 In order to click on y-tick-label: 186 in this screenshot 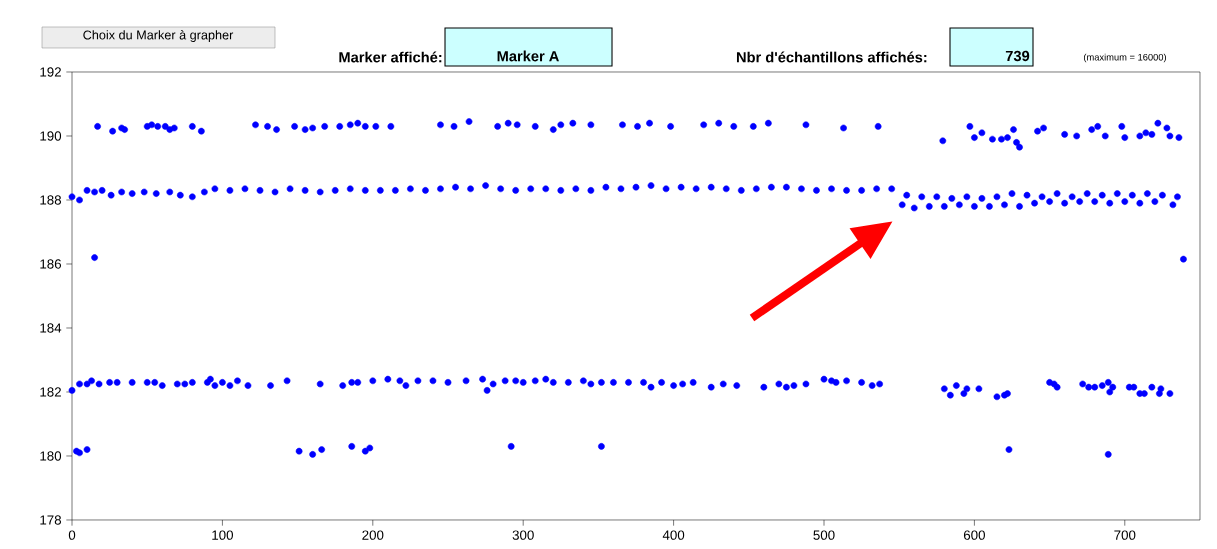, I will do `click(51, 264)`.